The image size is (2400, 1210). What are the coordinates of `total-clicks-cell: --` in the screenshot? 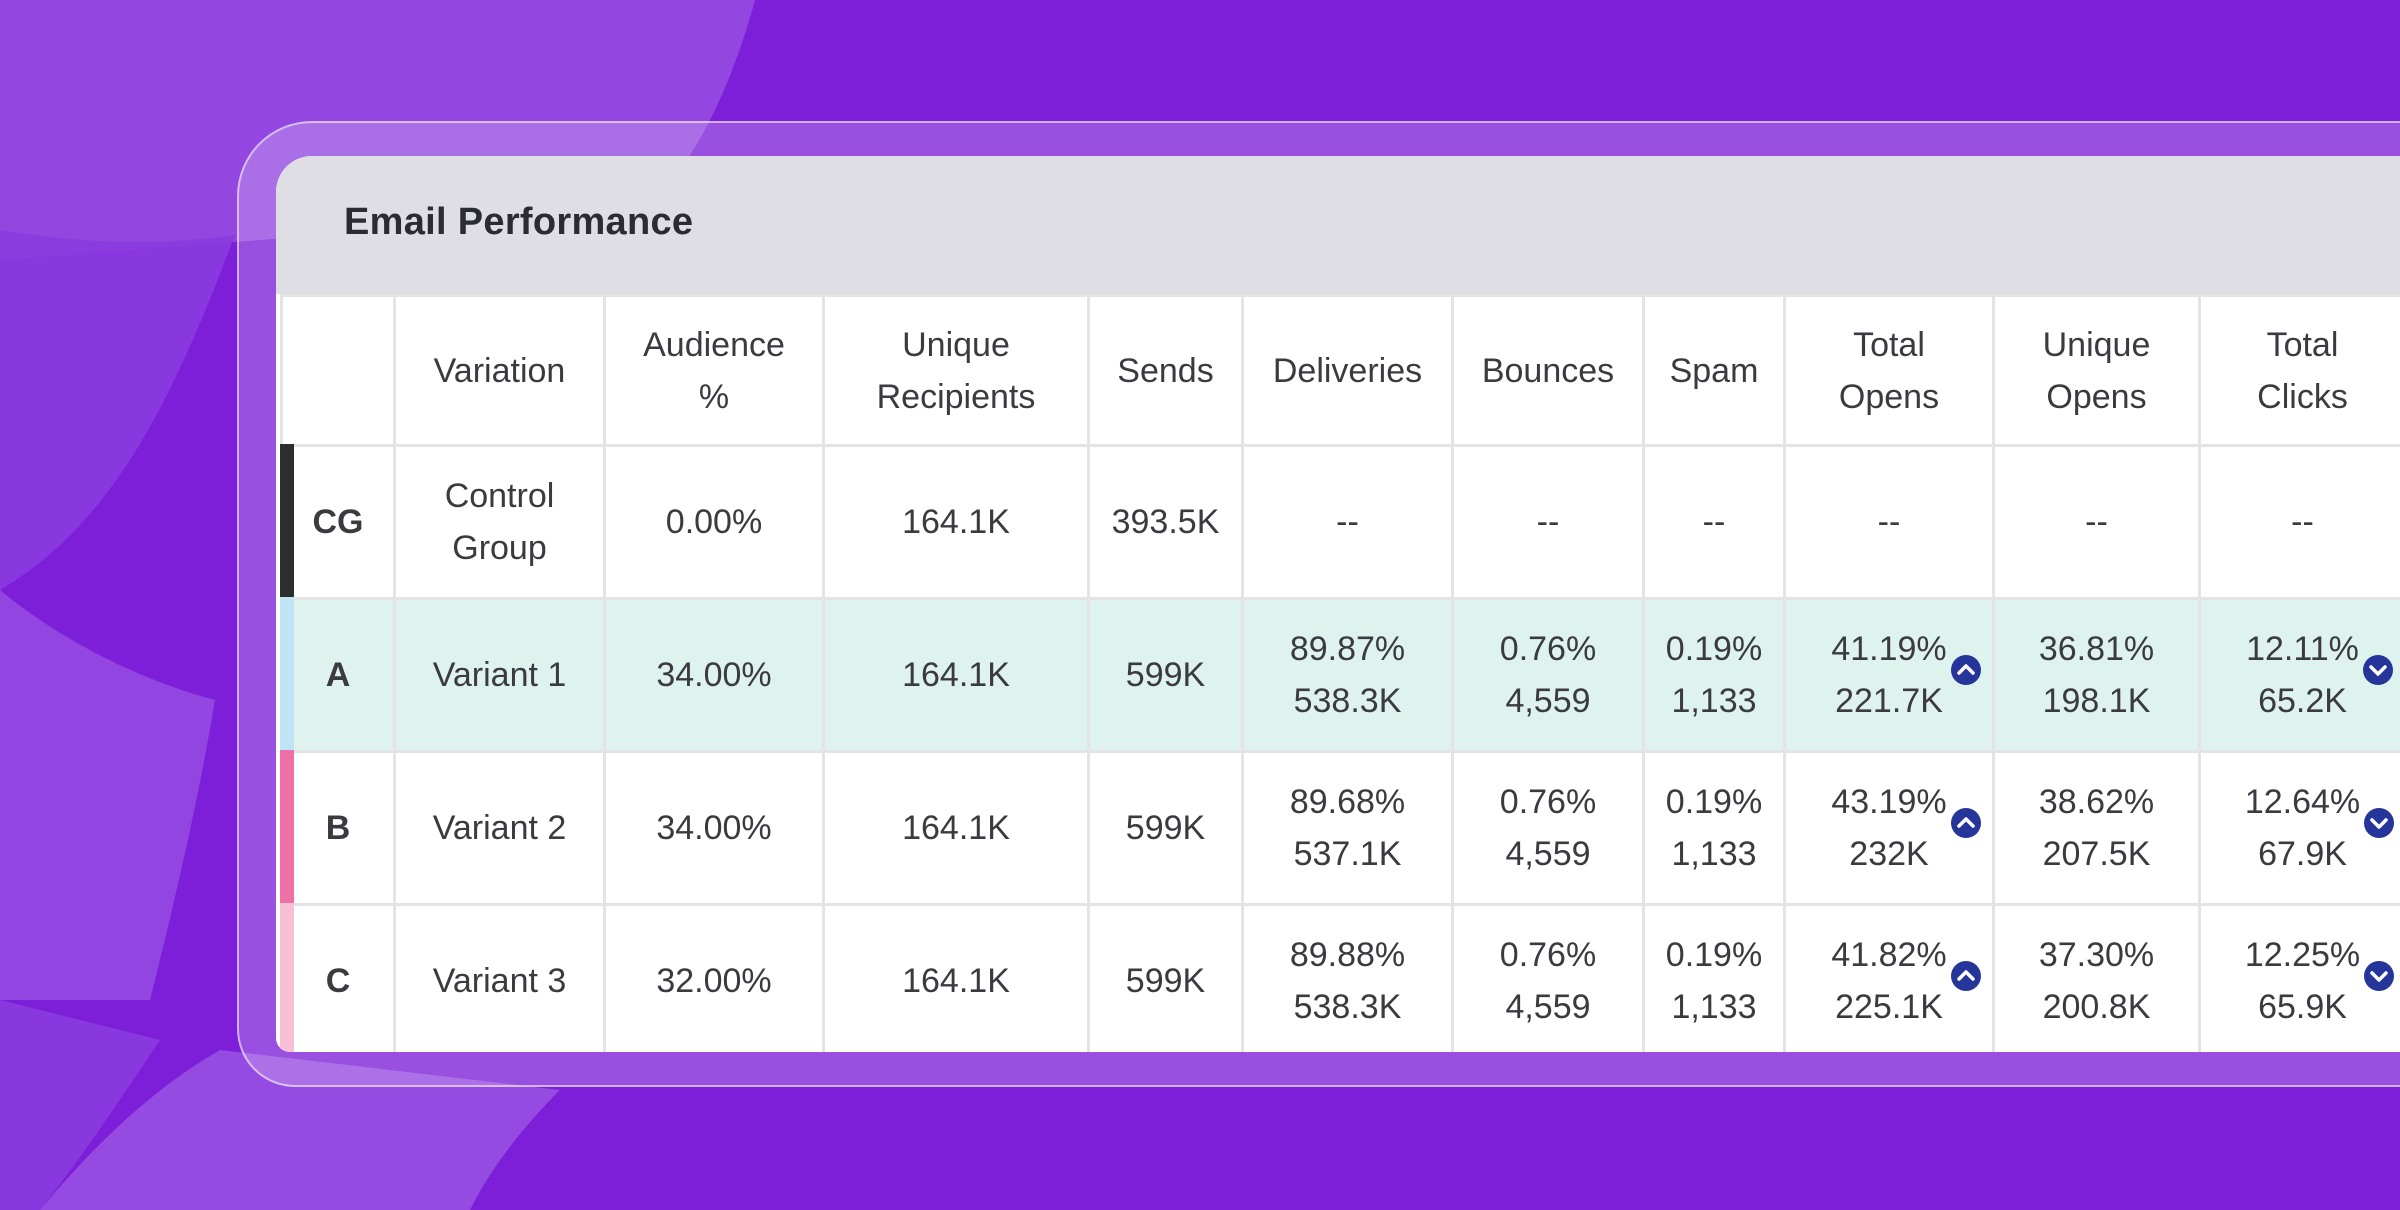 It's located at (2299, 522).